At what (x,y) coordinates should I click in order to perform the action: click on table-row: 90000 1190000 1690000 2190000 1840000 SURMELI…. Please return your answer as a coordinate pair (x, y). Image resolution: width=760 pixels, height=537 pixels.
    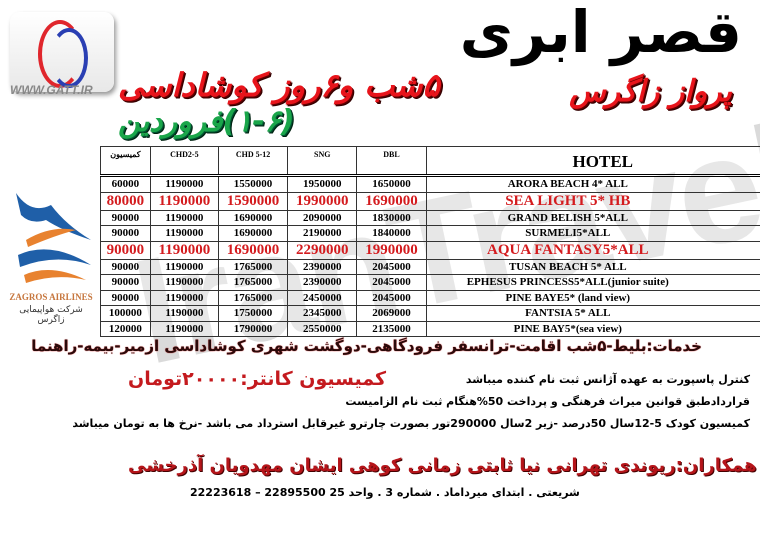
    Looking at the image, I should click on (430, 233).